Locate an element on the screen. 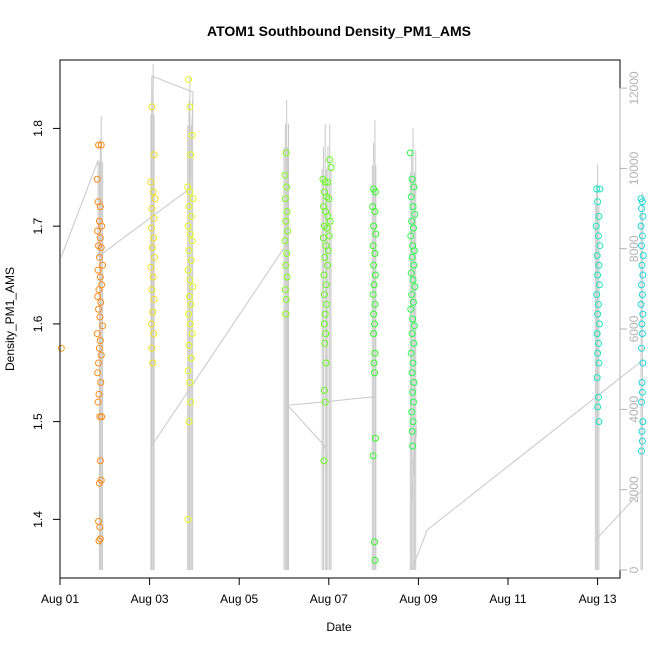 The height and width of the screenshot is (650, 650). x-tick-label: Aug 09 is located at coordinates (418, 599).